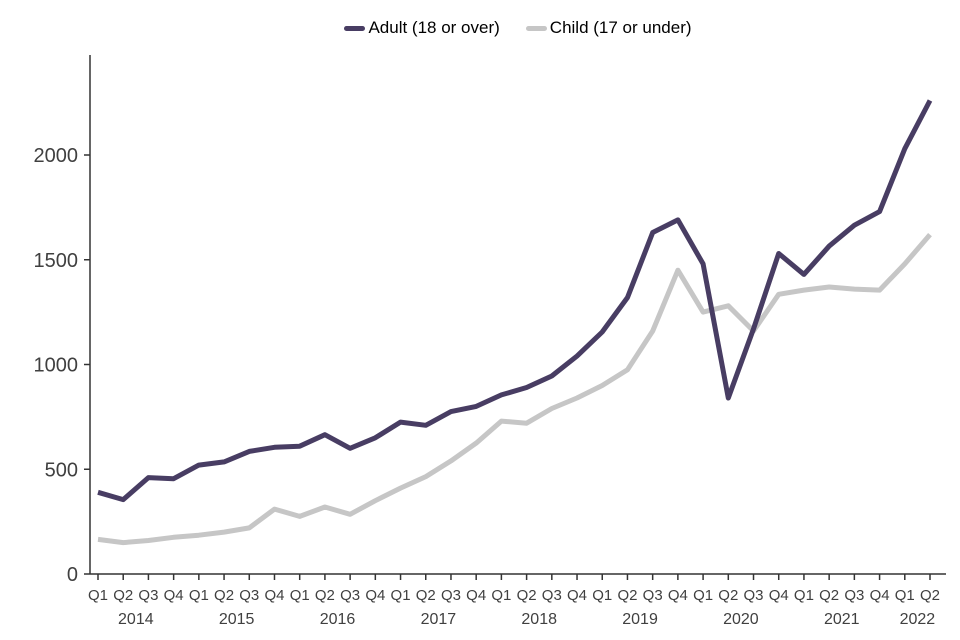  What do you see at coordinates (338, 619) in the screenshot?
I see `x-year-label: 2016` at bounding box center [338, 619].